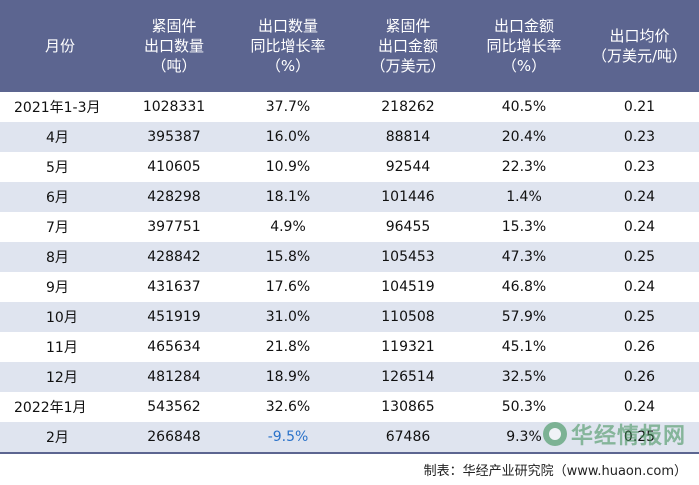 This screenshot has height=485, width=699. What do you see at coordinates (288, 137) in the screenshot?
I see `cell-quantity-yoy: 16.0%` at bounding box center [288, 137].